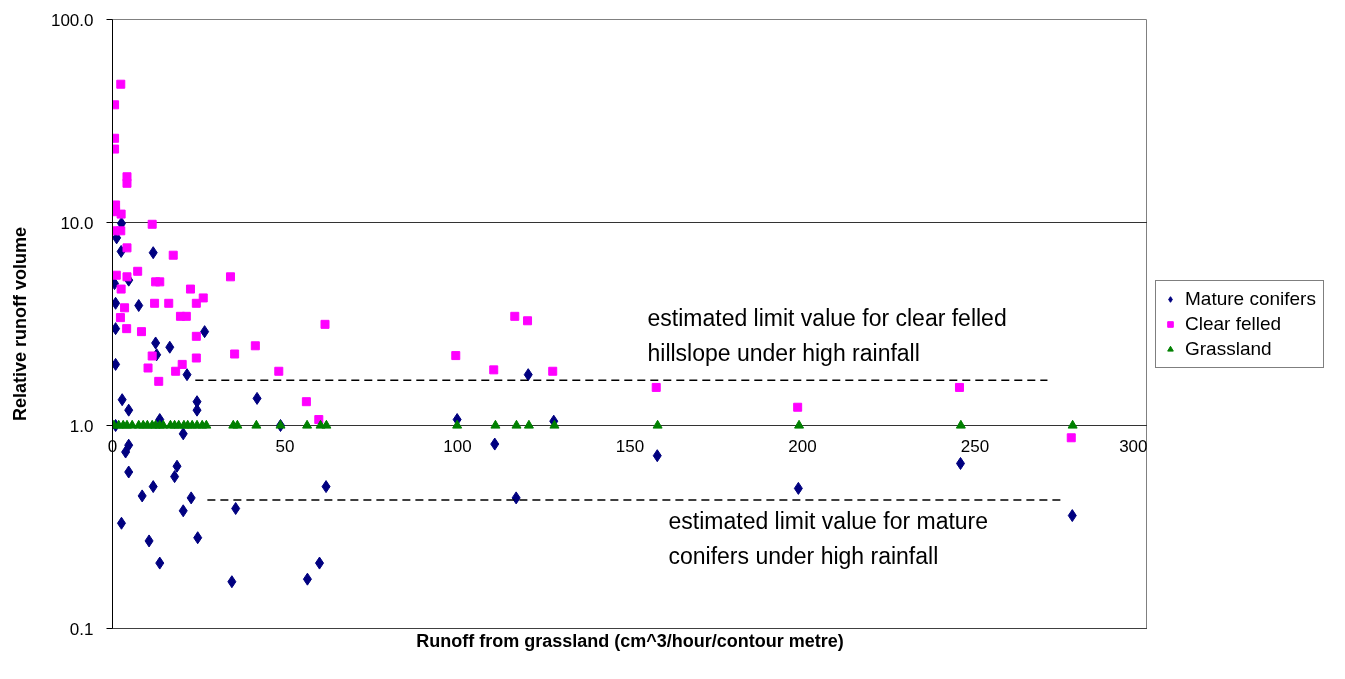 The image size is (1345, 679). What do you see at coordinates (828, 538) in the screenshot?
I see `annotation: estimated limit value for mature conifers under high rainfall` at bounding box center [828, 538].